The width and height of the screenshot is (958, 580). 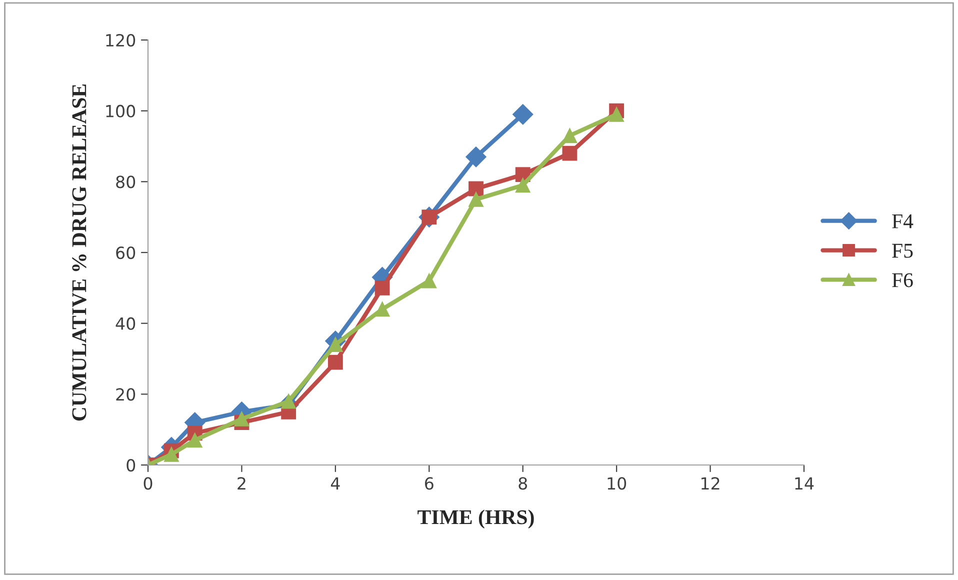 What do you see at coordinates (617, 483) in the screenshot?
I see `x-tick-label: 10` at bounding box center [617, 483].